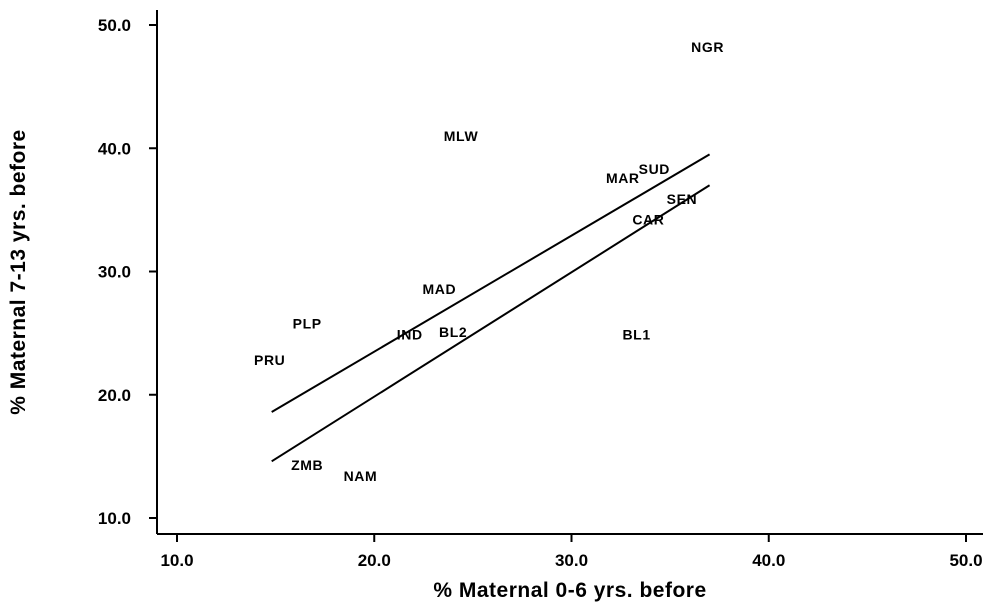 The image size is (988, 608). I want to click on y-tick-label: 10.0, so click(114, 518).